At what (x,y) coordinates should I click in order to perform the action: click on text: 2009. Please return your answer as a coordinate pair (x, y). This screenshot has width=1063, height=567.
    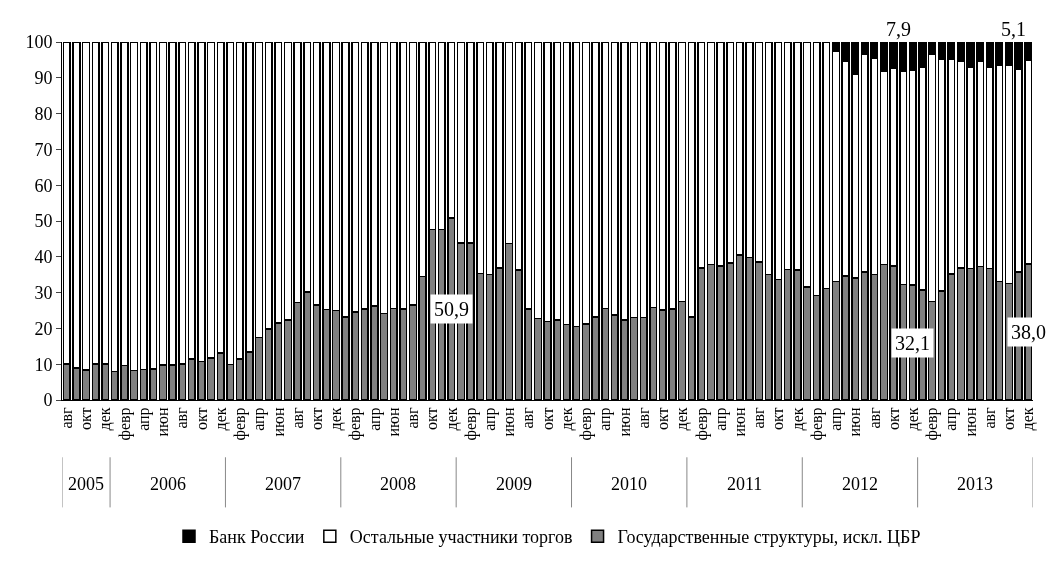
    Looking at the image, I should click on (514, 484).